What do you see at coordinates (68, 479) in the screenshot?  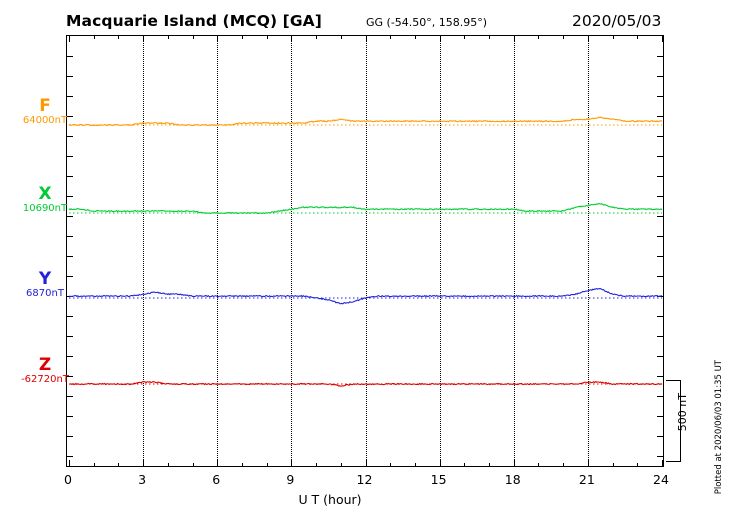 I see `x-tick-label-0: 0` at bounding box center [68, 479].